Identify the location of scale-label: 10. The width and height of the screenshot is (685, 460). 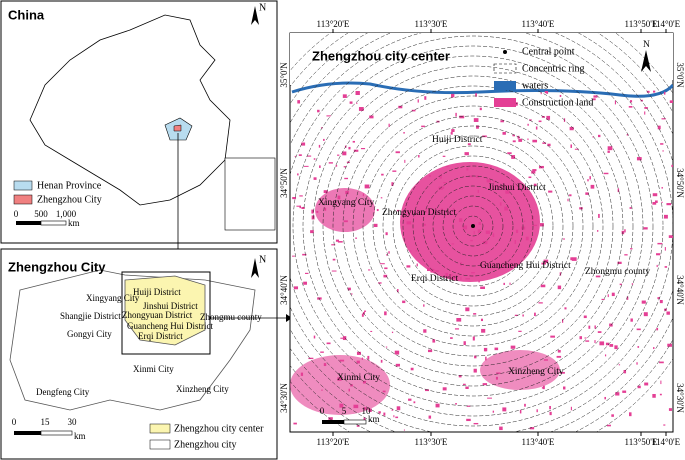
(367, 411).